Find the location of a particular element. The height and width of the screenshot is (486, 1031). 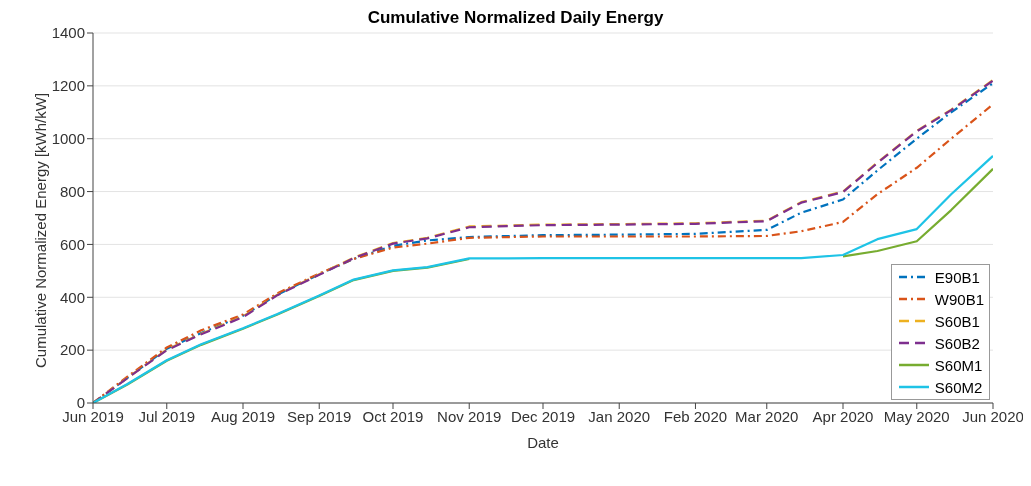

y-tick-label: 400 is located at coordinates (72, 297).